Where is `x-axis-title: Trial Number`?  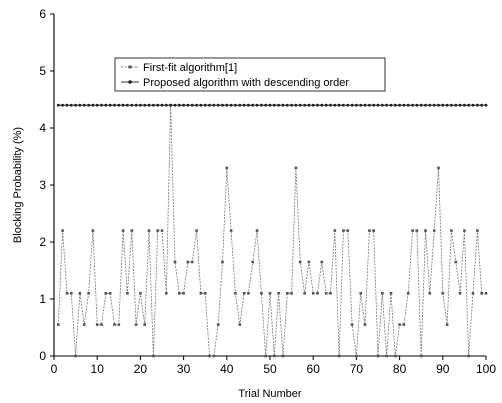
x-axis-title: Trial Number is located at coordinates (269, 394).